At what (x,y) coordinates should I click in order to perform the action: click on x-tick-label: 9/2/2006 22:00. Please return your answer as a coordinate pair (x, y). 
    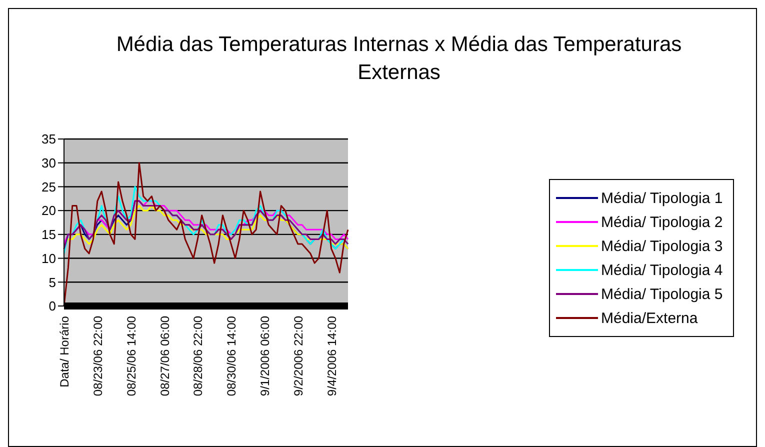
    Looking at the image, I should click on (298, 356).